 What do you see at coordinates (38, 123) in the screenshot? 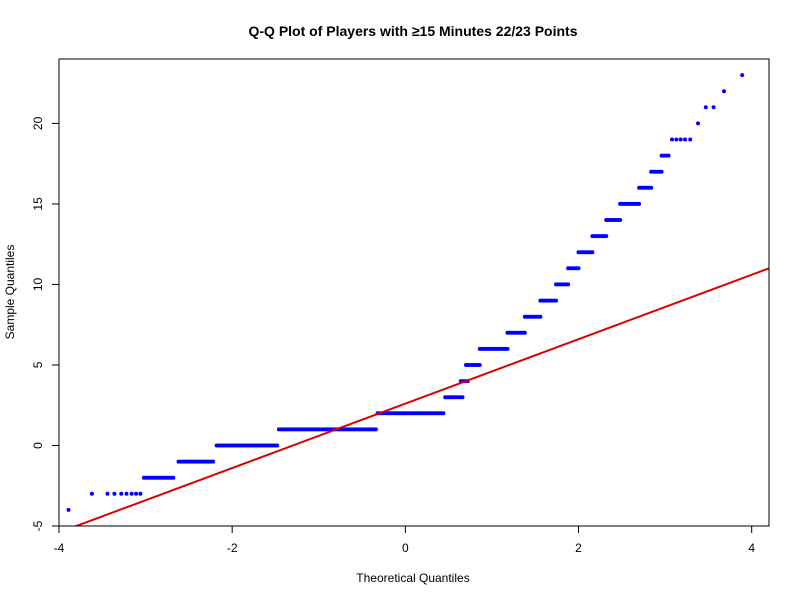
I see `y-tick-label: 20` at bounding box center [38, 123].